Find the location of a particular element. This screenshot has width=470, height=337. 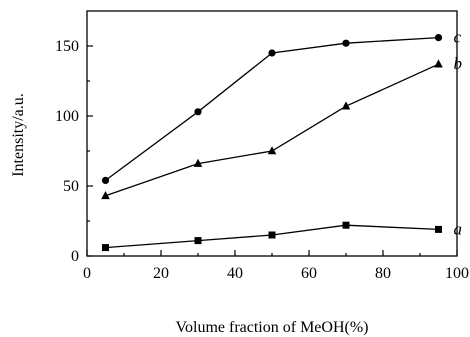

x-tick-label: 80 is located at coordinates (383, 273).